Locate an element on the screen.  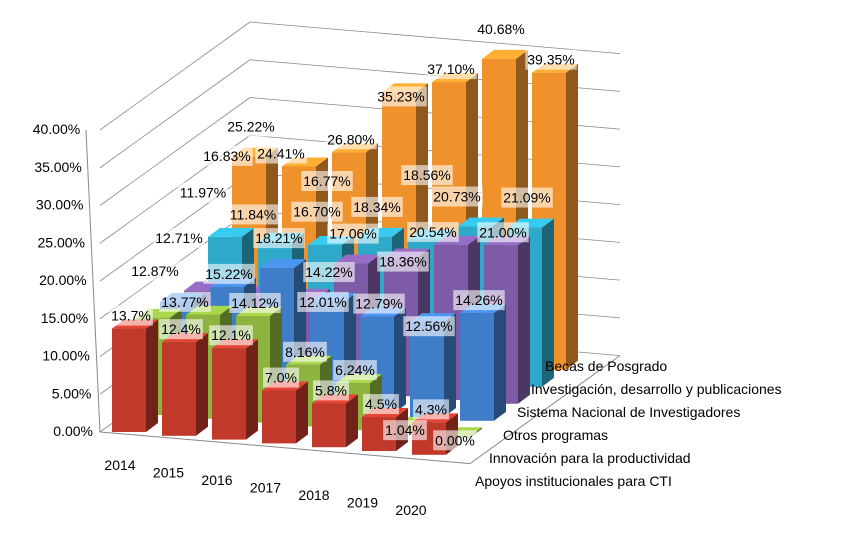
y-tick-label: 15.00% is located at coordinates (64, 318).